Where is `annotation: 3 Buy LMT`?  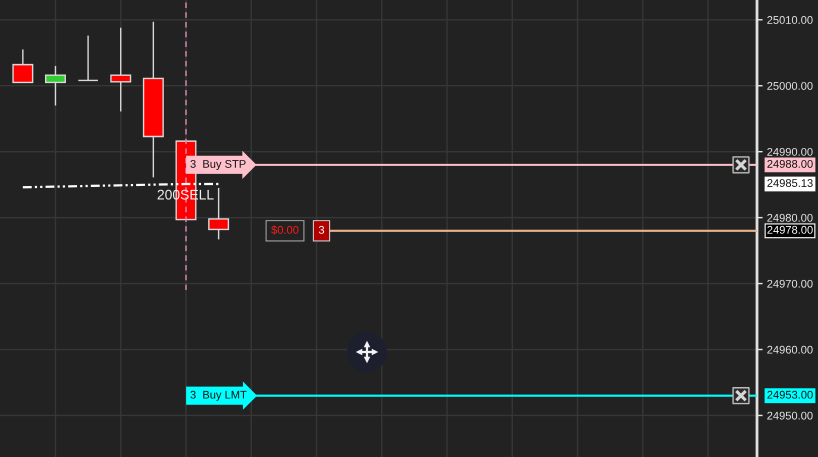
annotation: 3 Buy LMT is located at coordinates (218, 395).